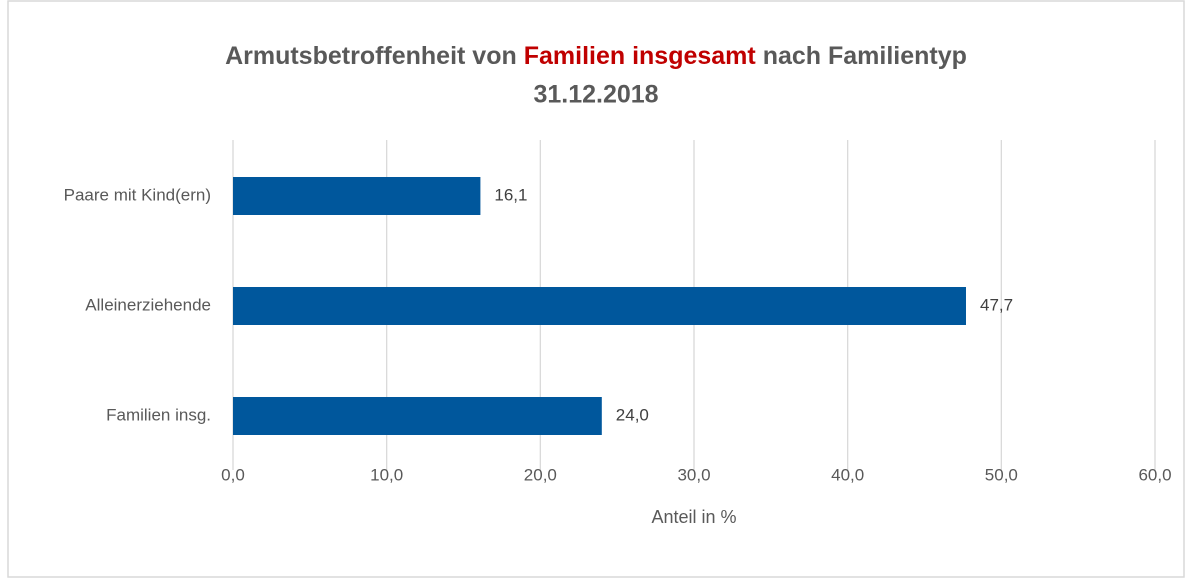 This screenshot has height=582, width=1192. Describe the element at coordinates (1001, 474) in the screenshot. I see `x-tick-label: 50,0` at that location.